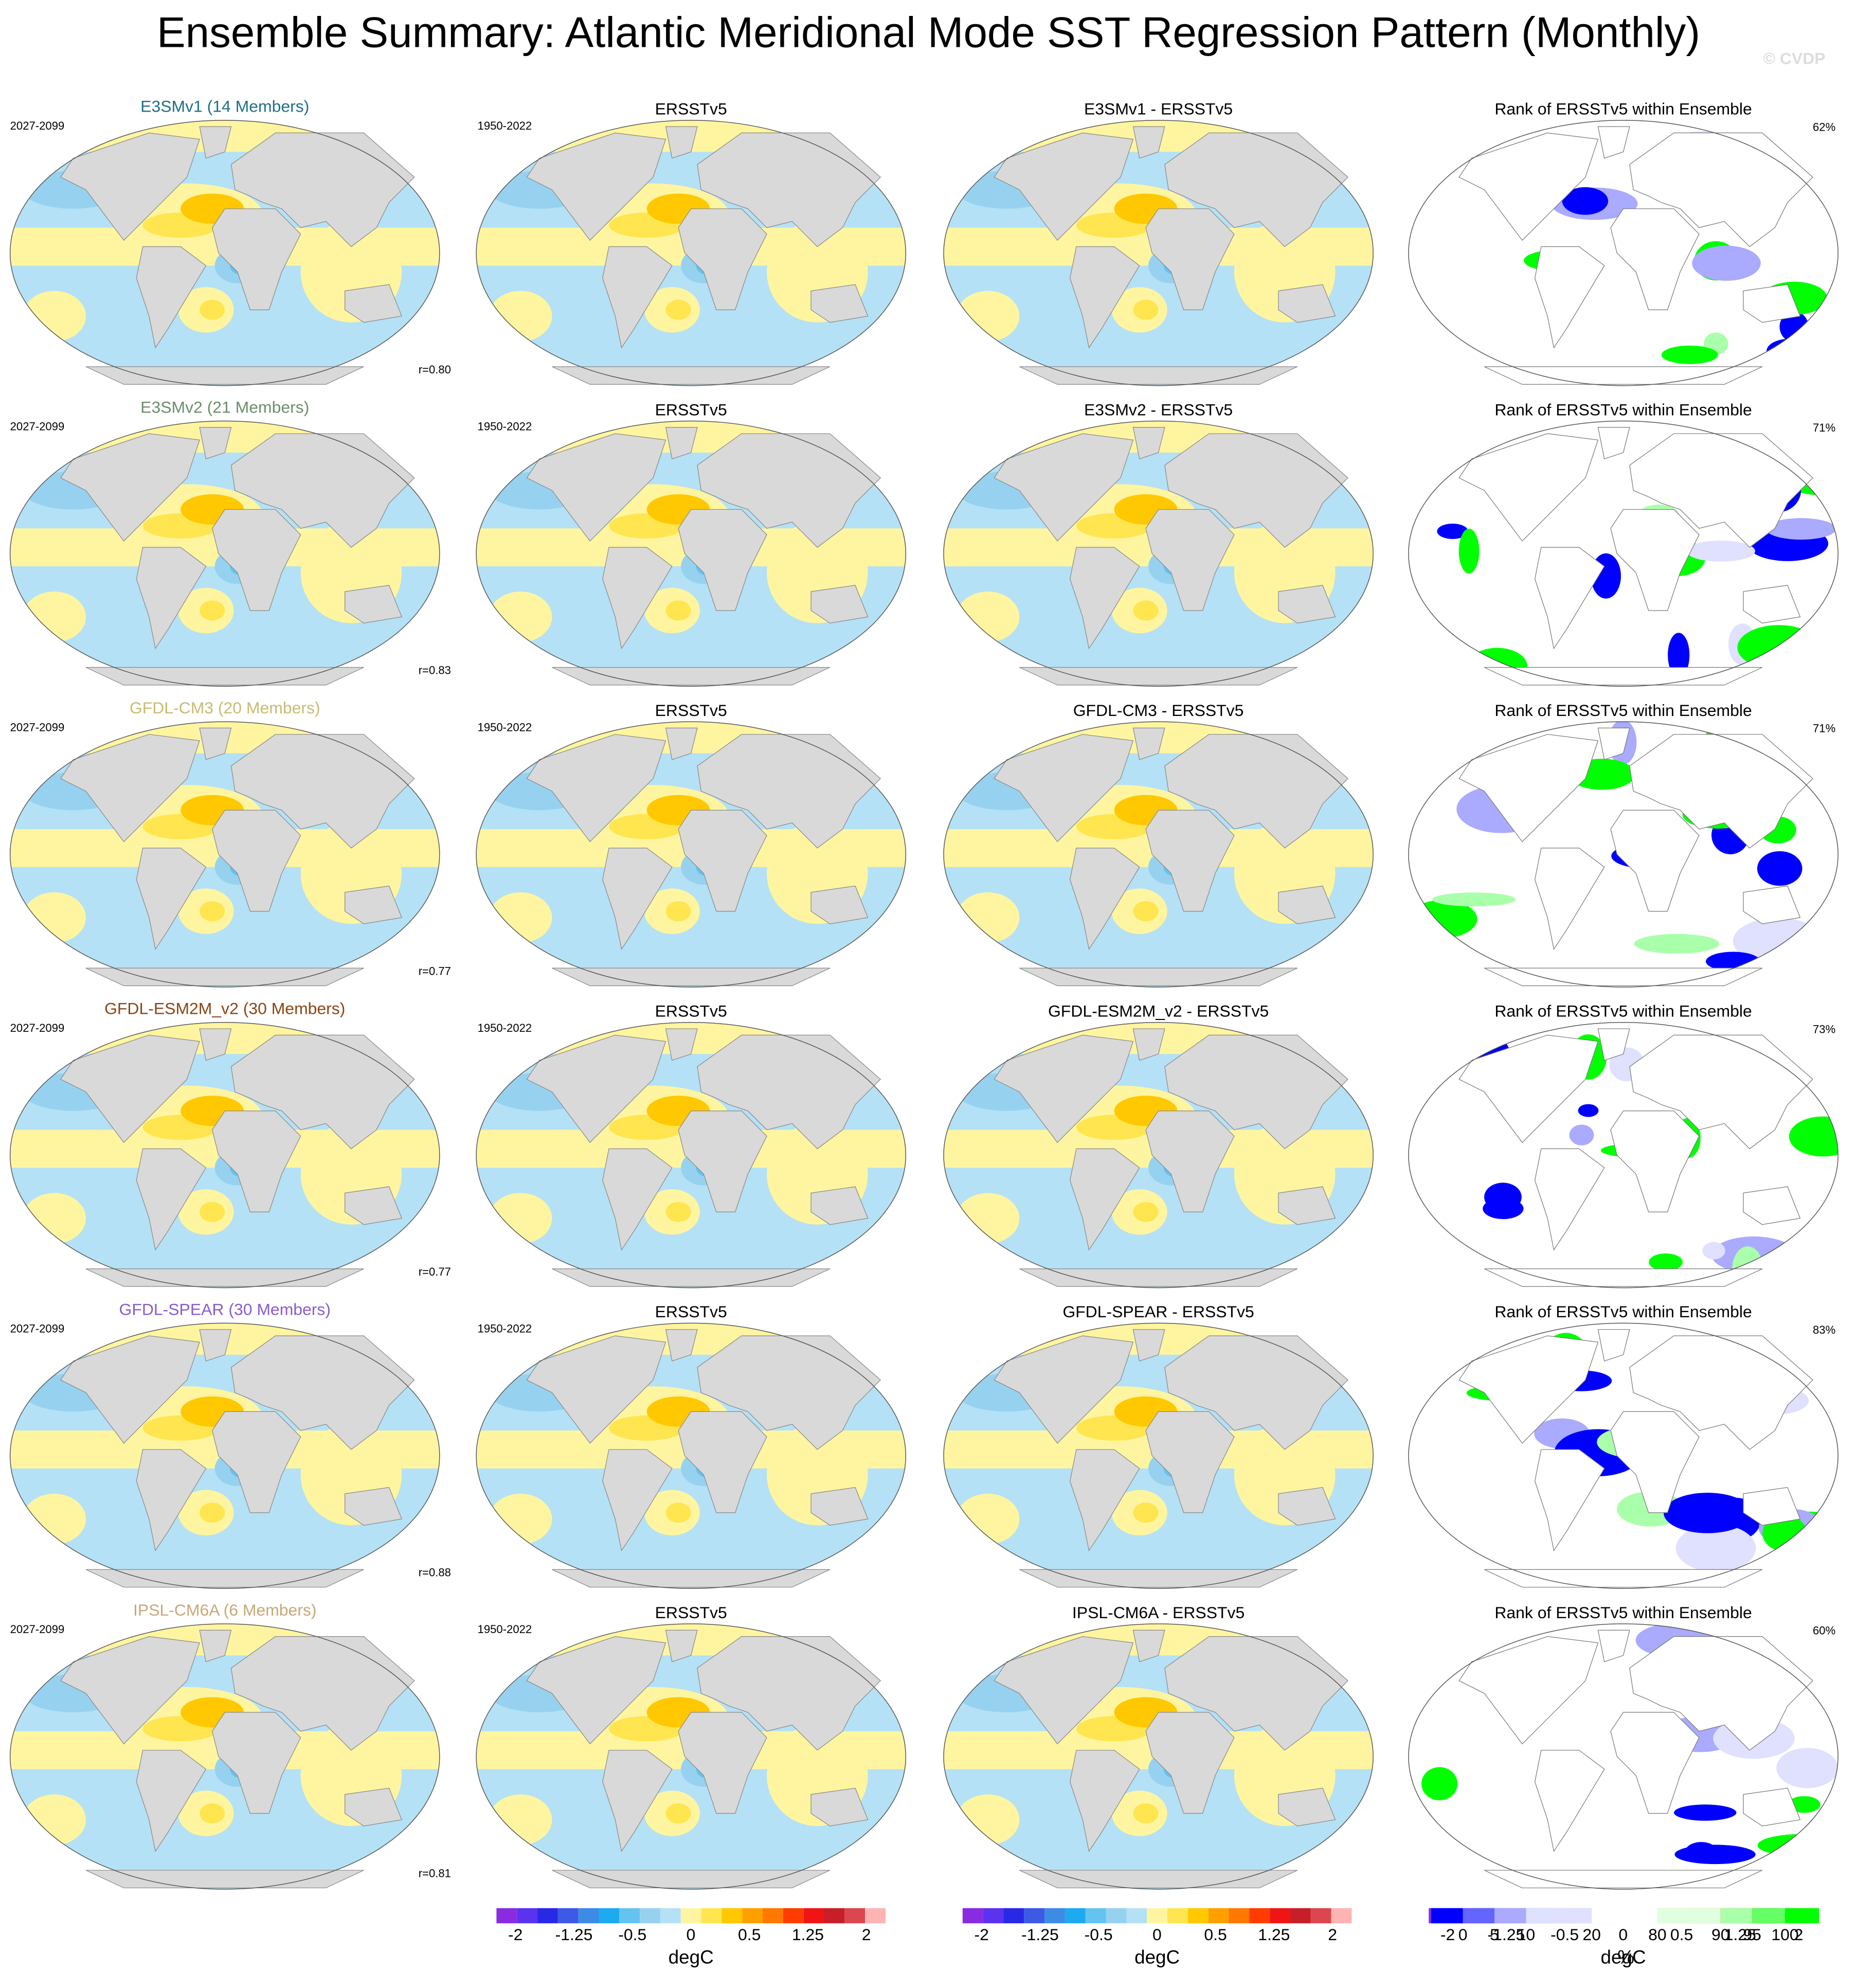  I want to click on colorbar-unit: %, so click(1625, 1958).